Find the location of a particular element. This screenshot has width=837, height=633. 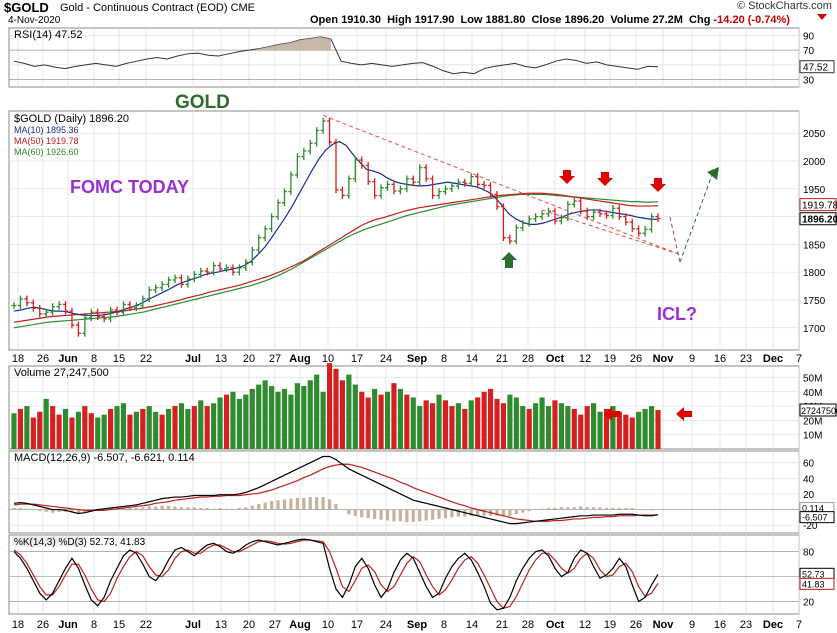

volume-current-tag is located at coordinates (818, 410).